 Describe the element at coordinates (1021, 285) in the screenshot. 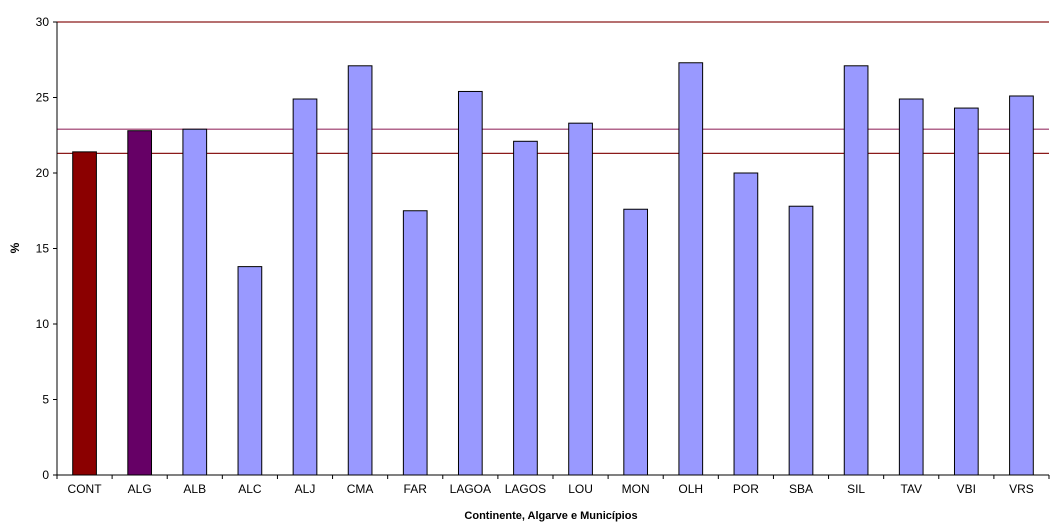

I see `bar-vrs` at that location.